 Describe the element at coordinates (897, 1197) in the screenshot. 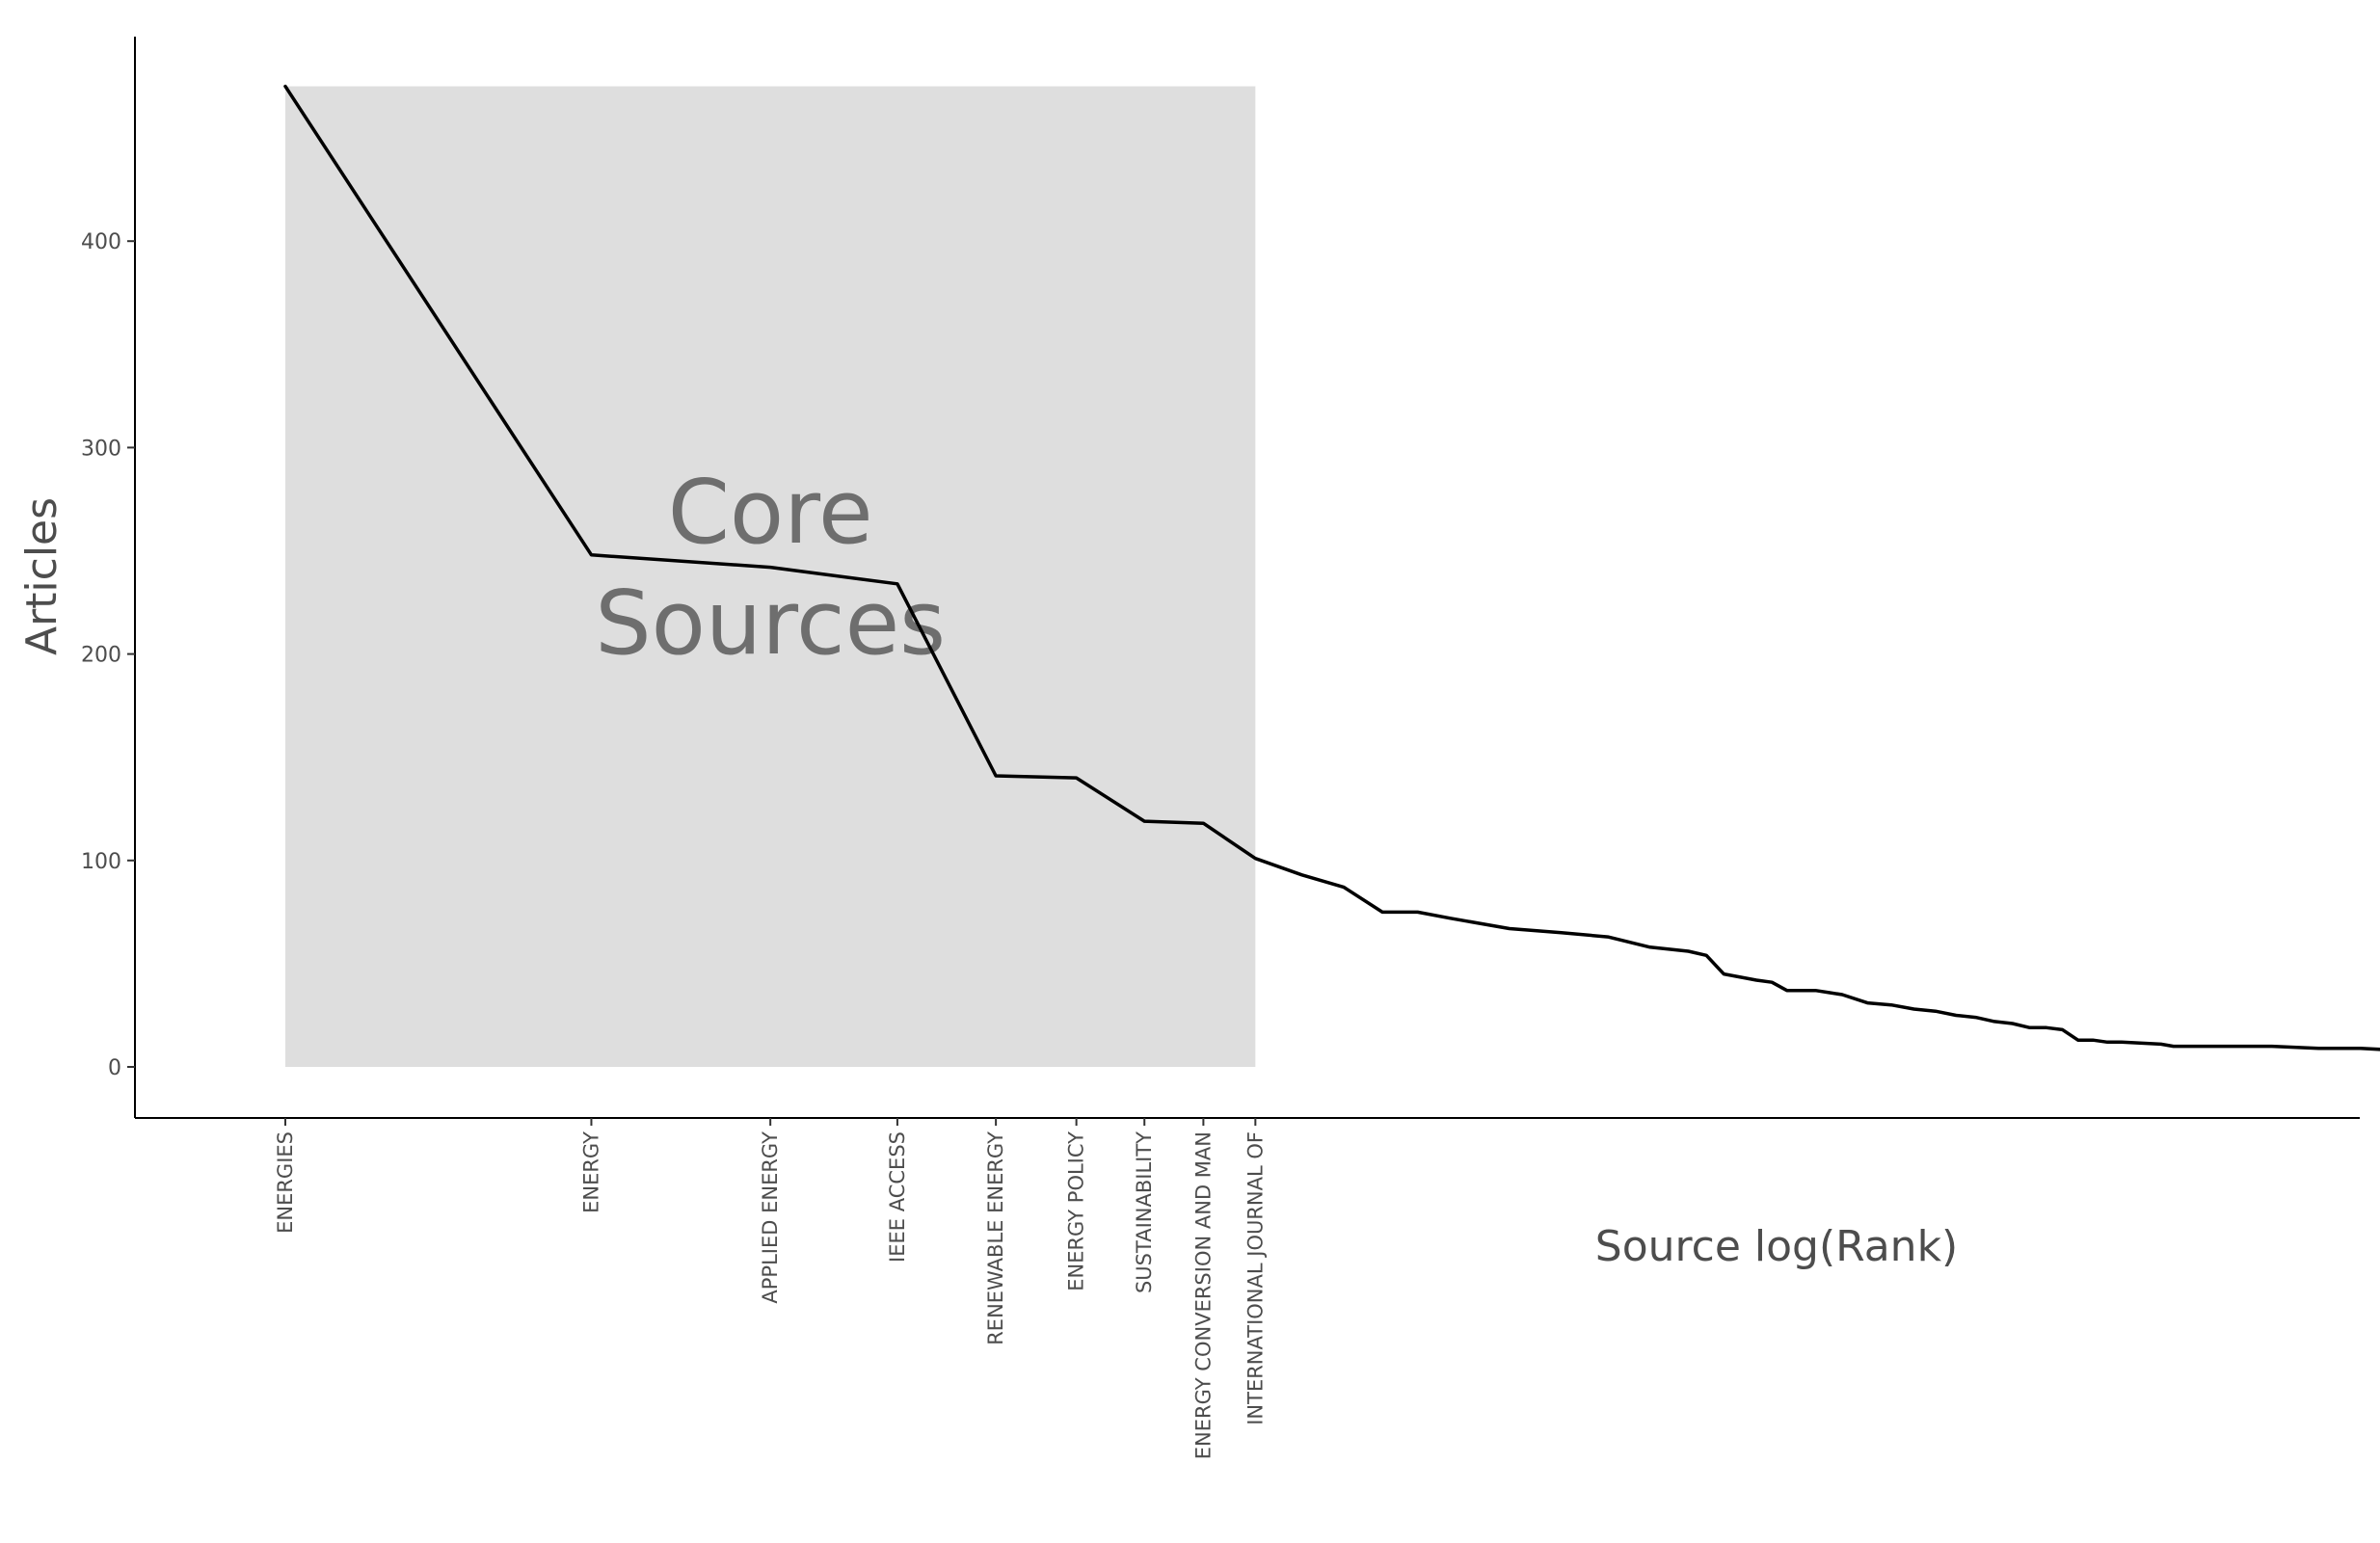

I see `x-tick-label: IEEE ACCESS` at that location.